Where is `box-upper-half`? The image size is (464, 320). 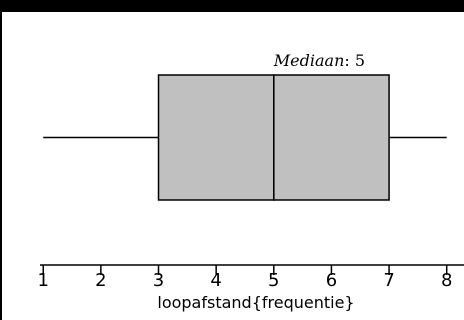 box-upper-half is located at coordinates (331, 137).